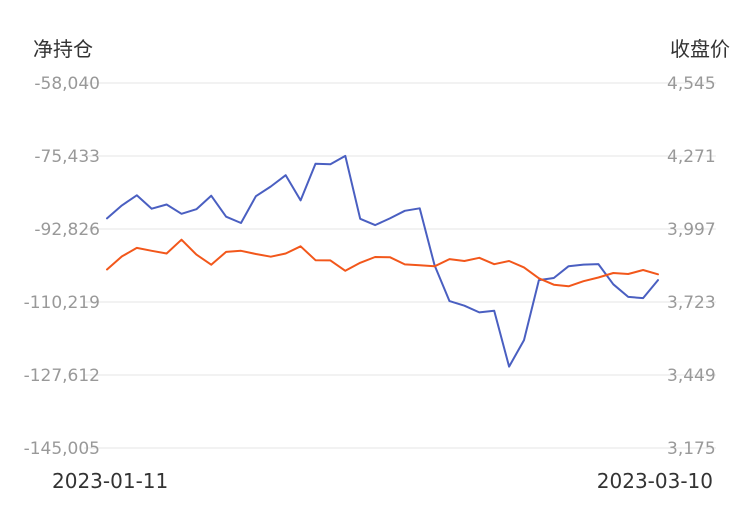  What do you see at coordinates (67, 230) in the screenshot?
I see `left-axis-tick-label: -92,826` at bounding box center [67, 230].